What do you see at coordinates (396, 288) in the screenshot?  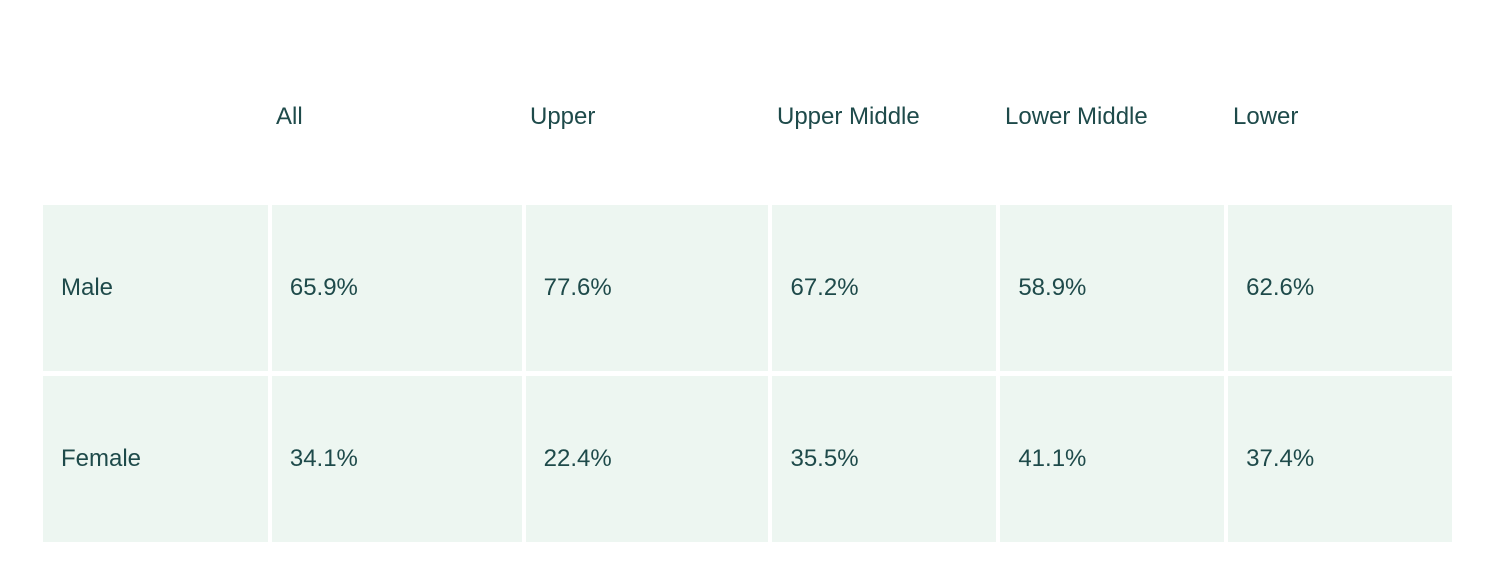 I see `cell-male-all: 65.9%` at bounding box center [396, 288].